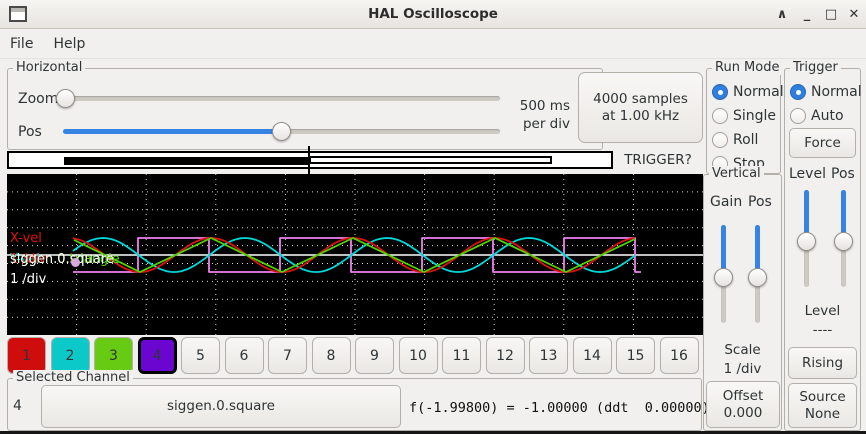 This screenshot has width=866, height=434. Describe the element at coordinates (544, 106) in the screenshot. I see `time-per-div-value: 500 ms` at that location.